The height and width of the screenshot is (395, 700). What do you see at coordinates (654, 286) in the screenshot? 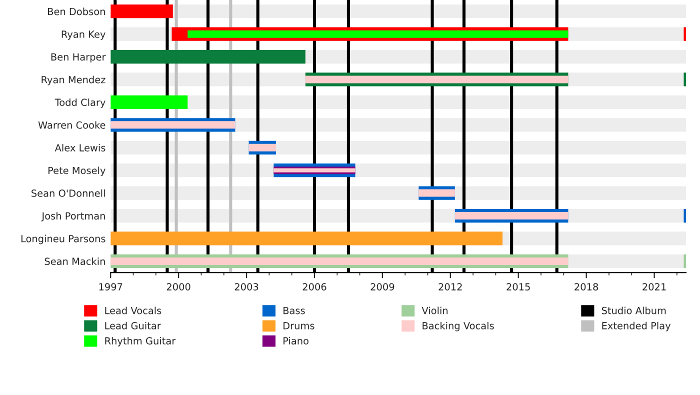
I see `x-tick-label: 2021` at bounding box center [654, 286].